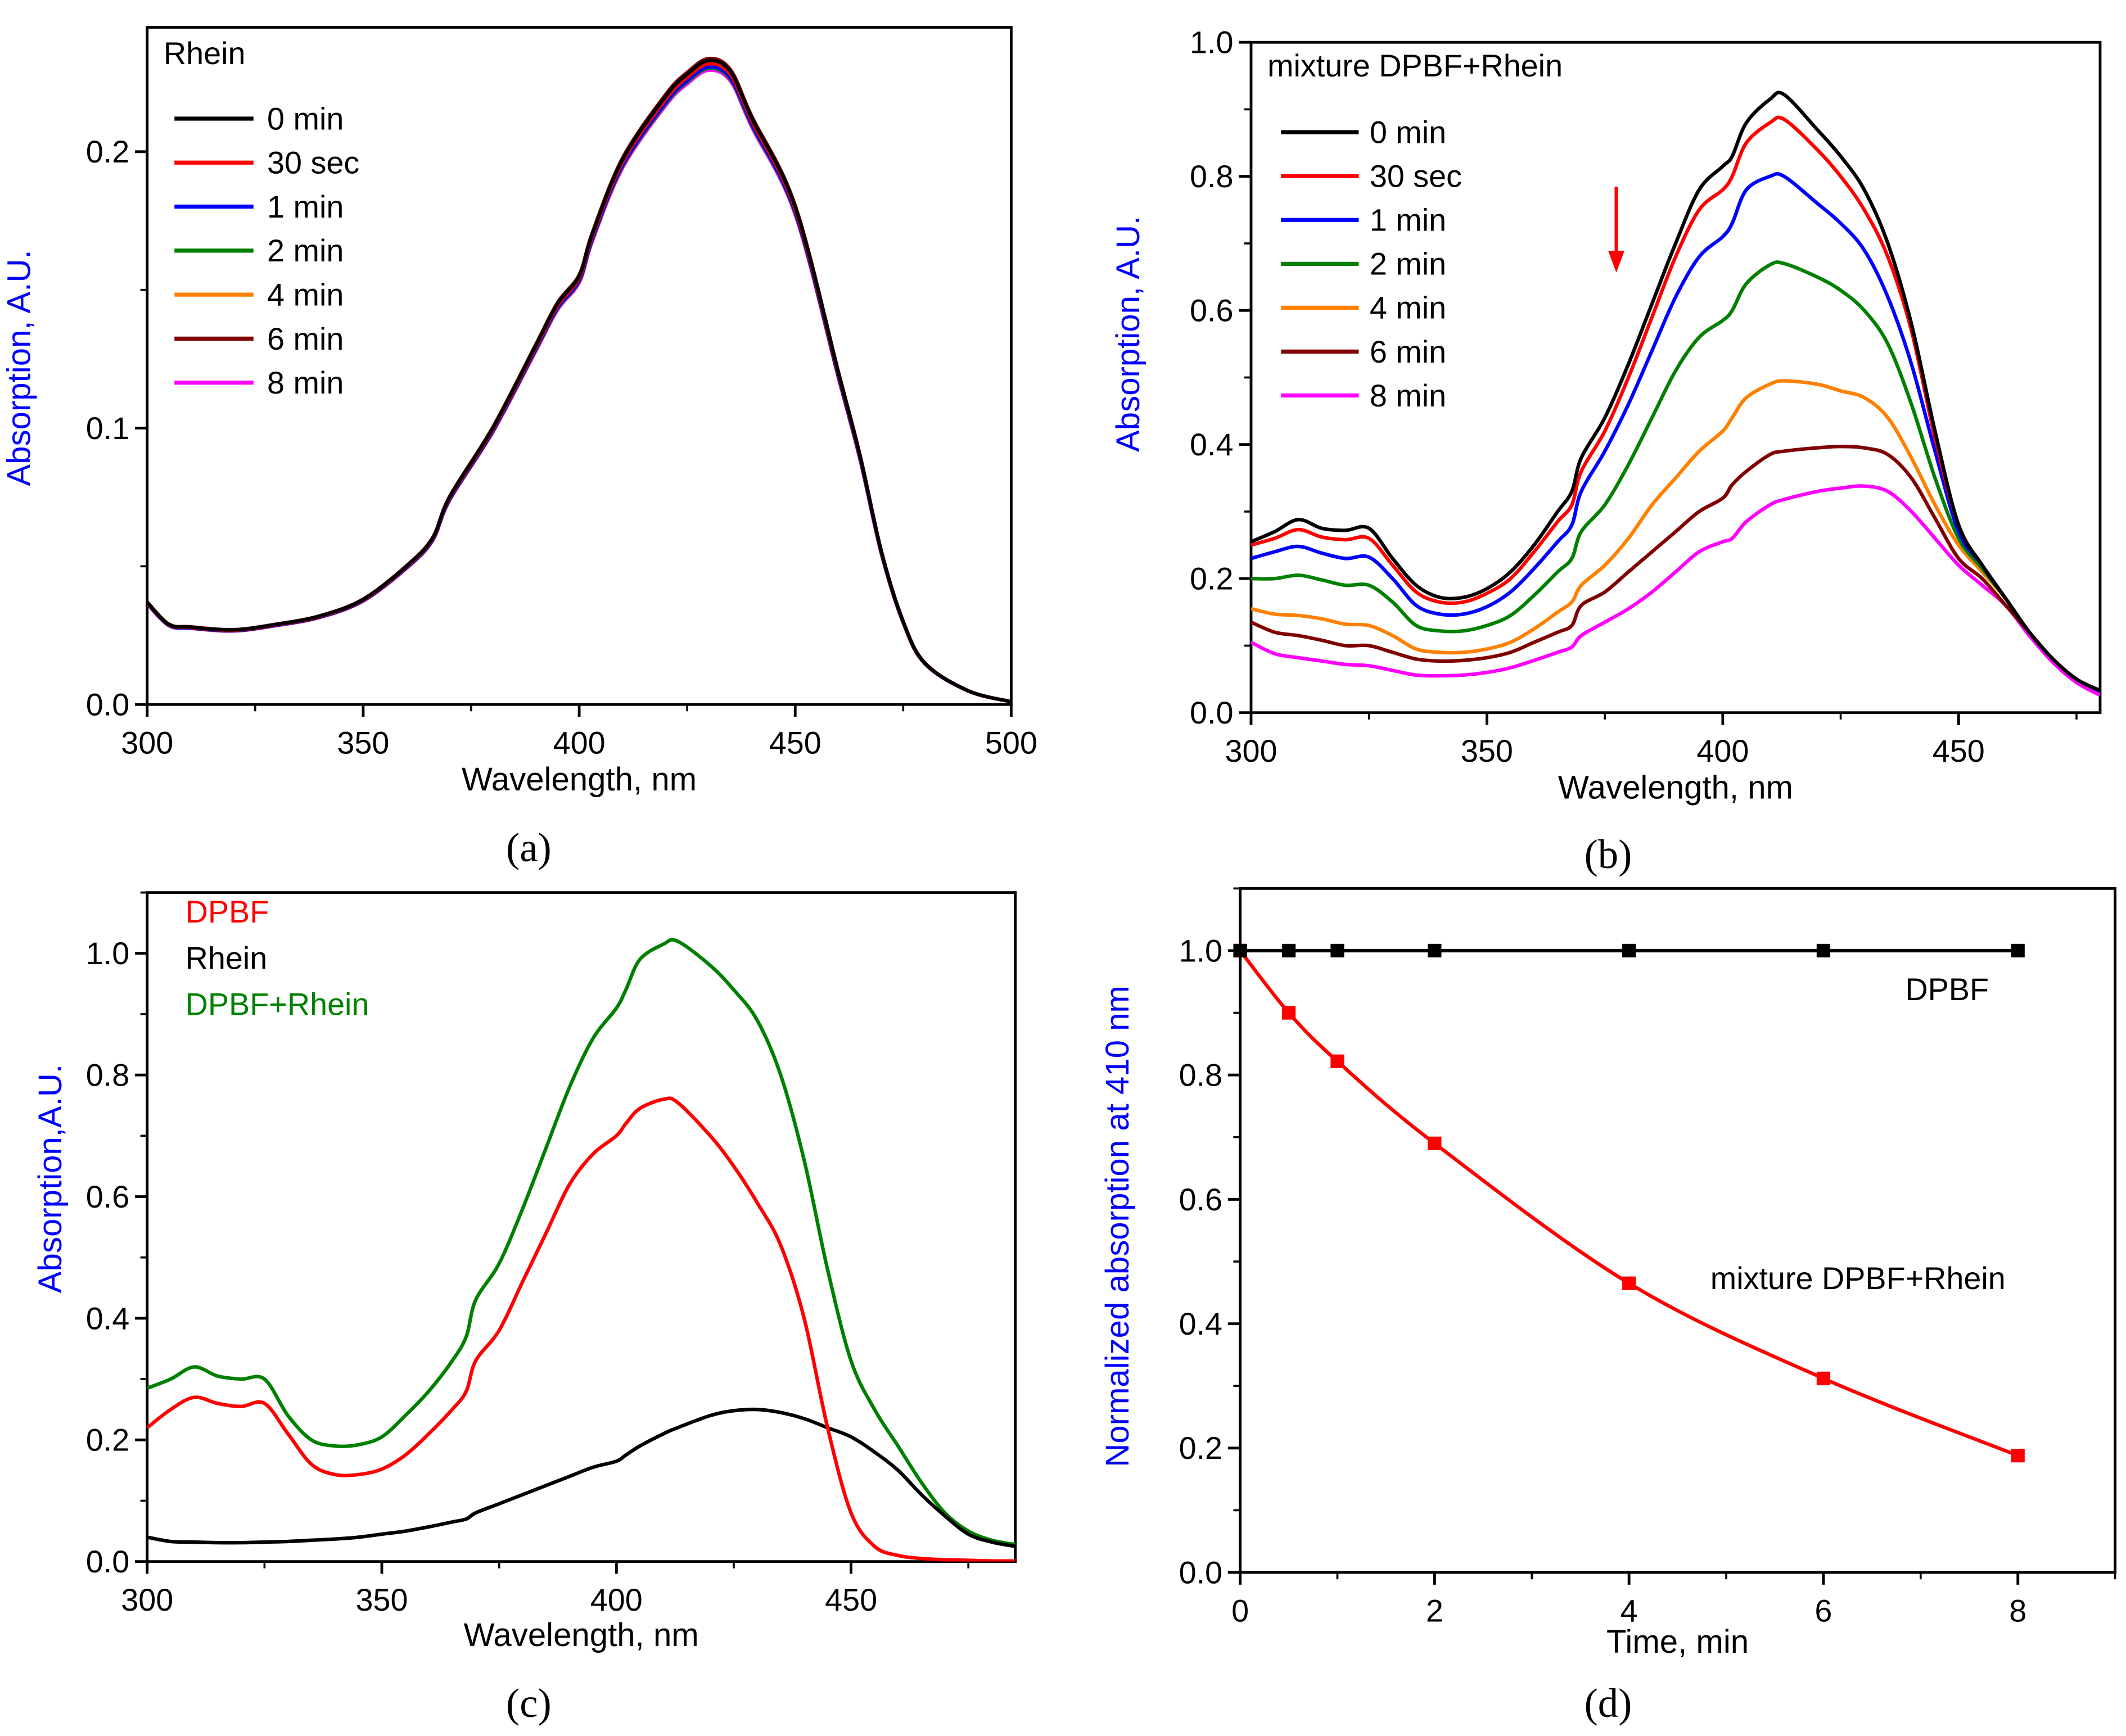 The width and height of the screenshot is (2126, 1736). I want to click on x-tick-label: 2, so click(1434, 1610).